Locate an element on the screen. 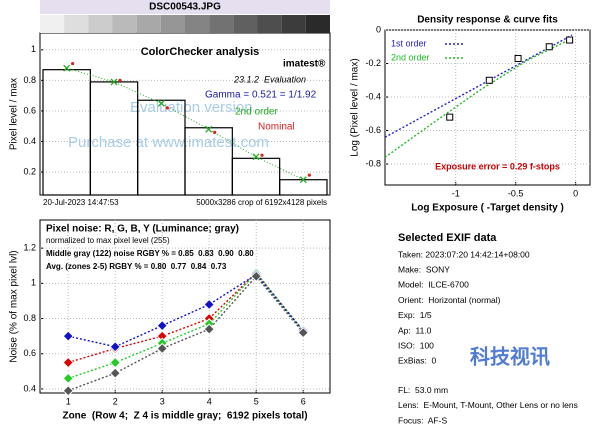 The height and width of the screenshot is (424, 600). legend-label: Nominal is located at coordinates (276, 127).